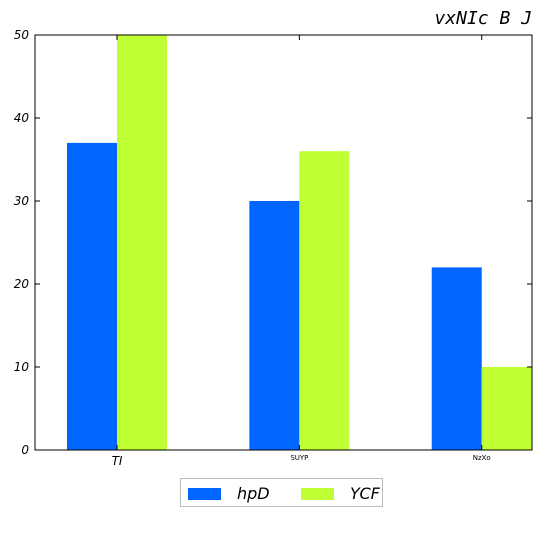 This screenshot has width=544, height=544. I want to click on x-tick-label-ti: TI, so click(117, 461).